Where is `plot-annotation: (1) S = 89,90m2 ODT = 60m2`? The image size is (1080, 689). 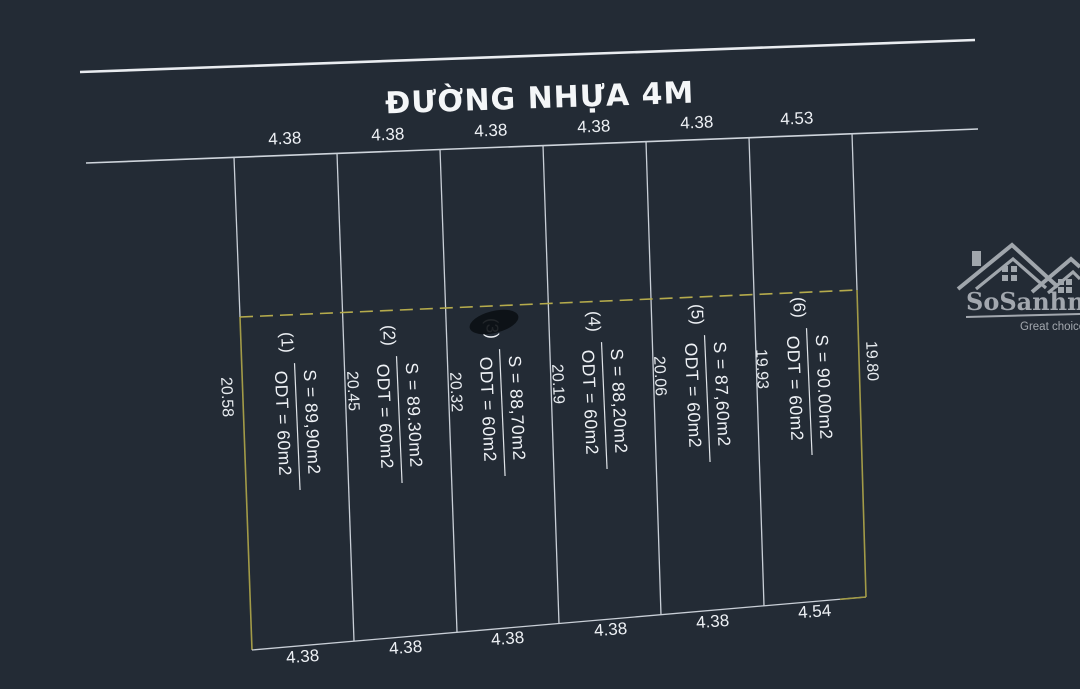
plot-annotation: (1) S = 89,90m2 ODT = 60m2 is located at coordinates (298, 411).